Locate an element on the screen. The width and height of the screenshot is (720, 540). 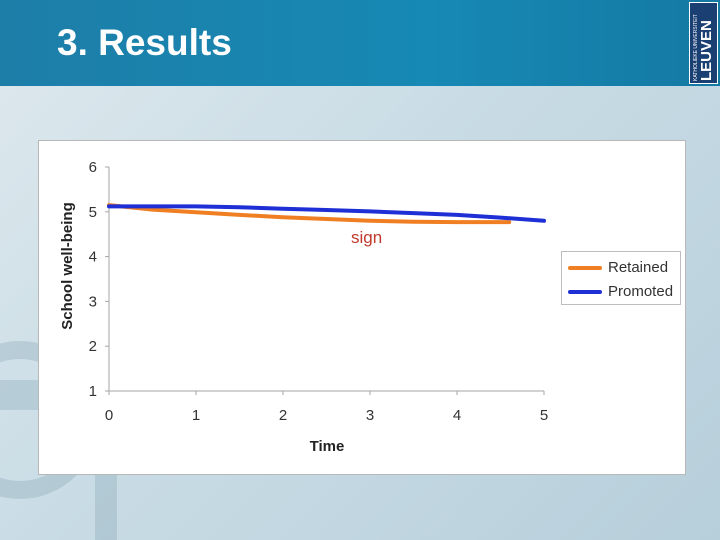
x-tick-label: 2 is located at coordinates (283, 415).